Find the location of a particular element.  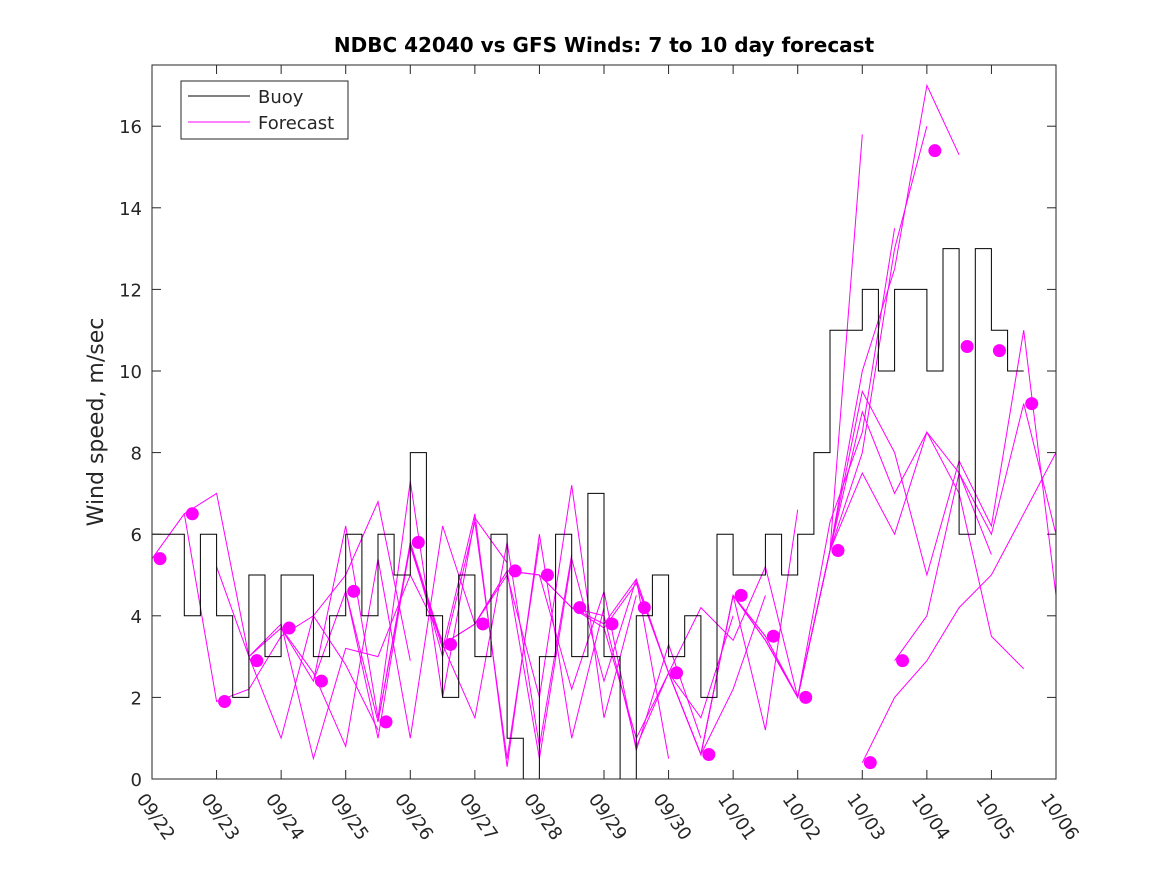

legend: Buoy Forecast is located at coordinates (264, 110).